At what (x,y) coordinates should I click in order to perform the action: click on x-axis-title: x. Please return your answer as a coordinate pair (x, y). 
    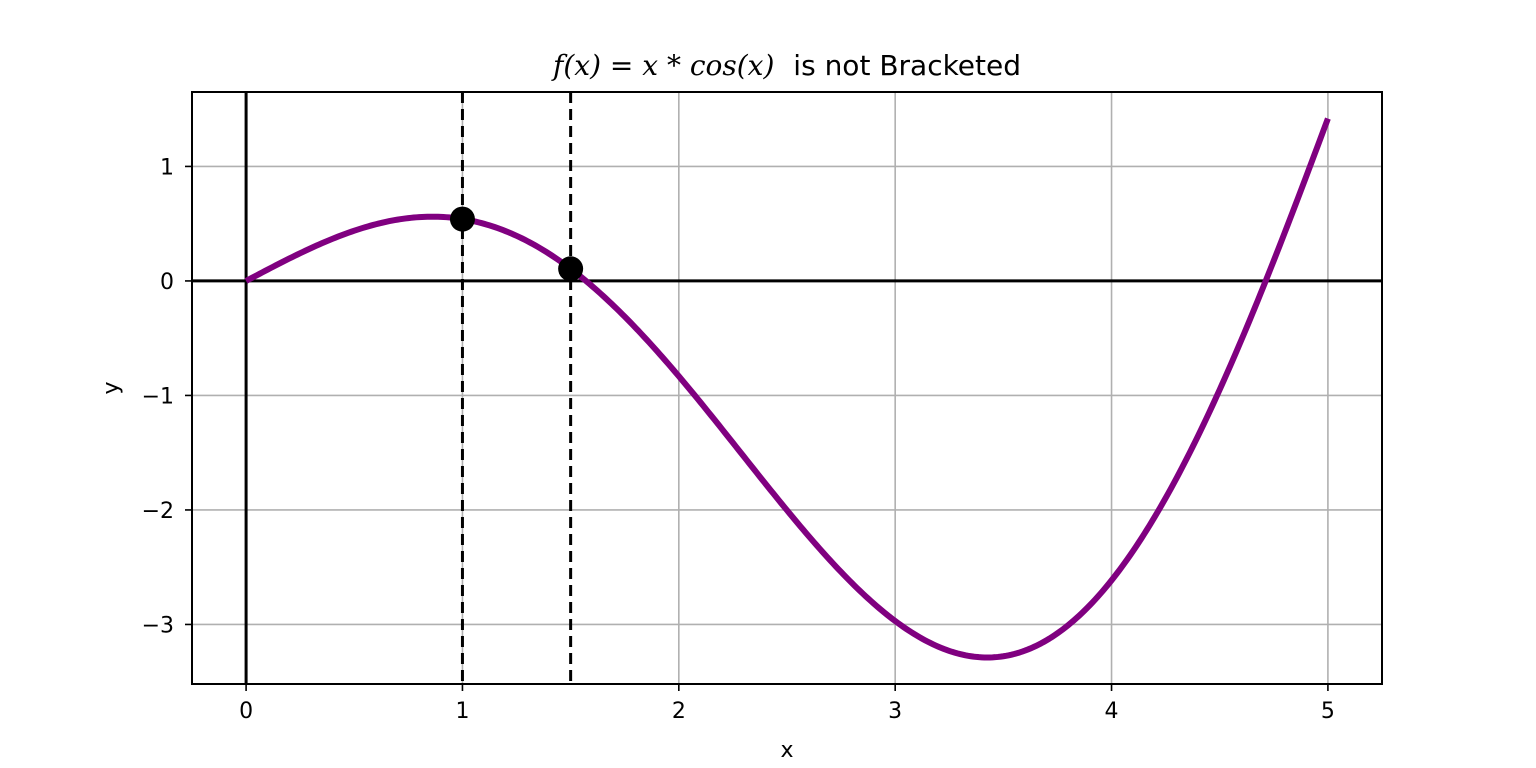
    Looking at the image, I should click on (786, 750).